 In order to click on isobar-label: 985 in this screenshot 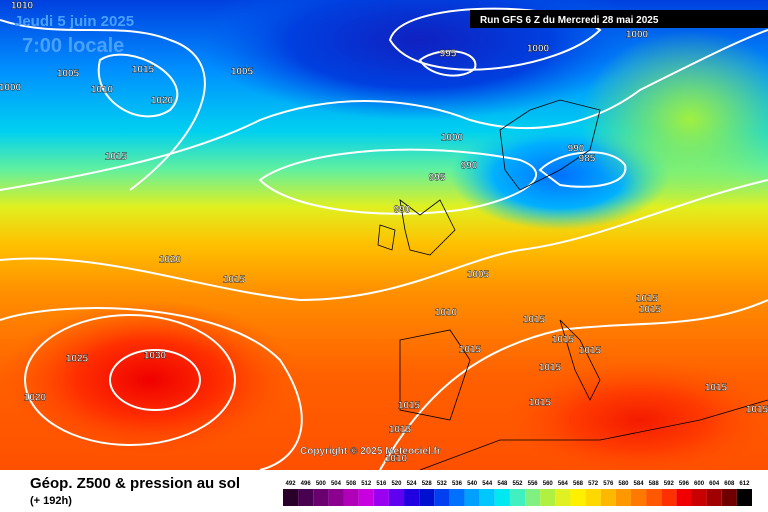, I will do `click(587, 159)`.